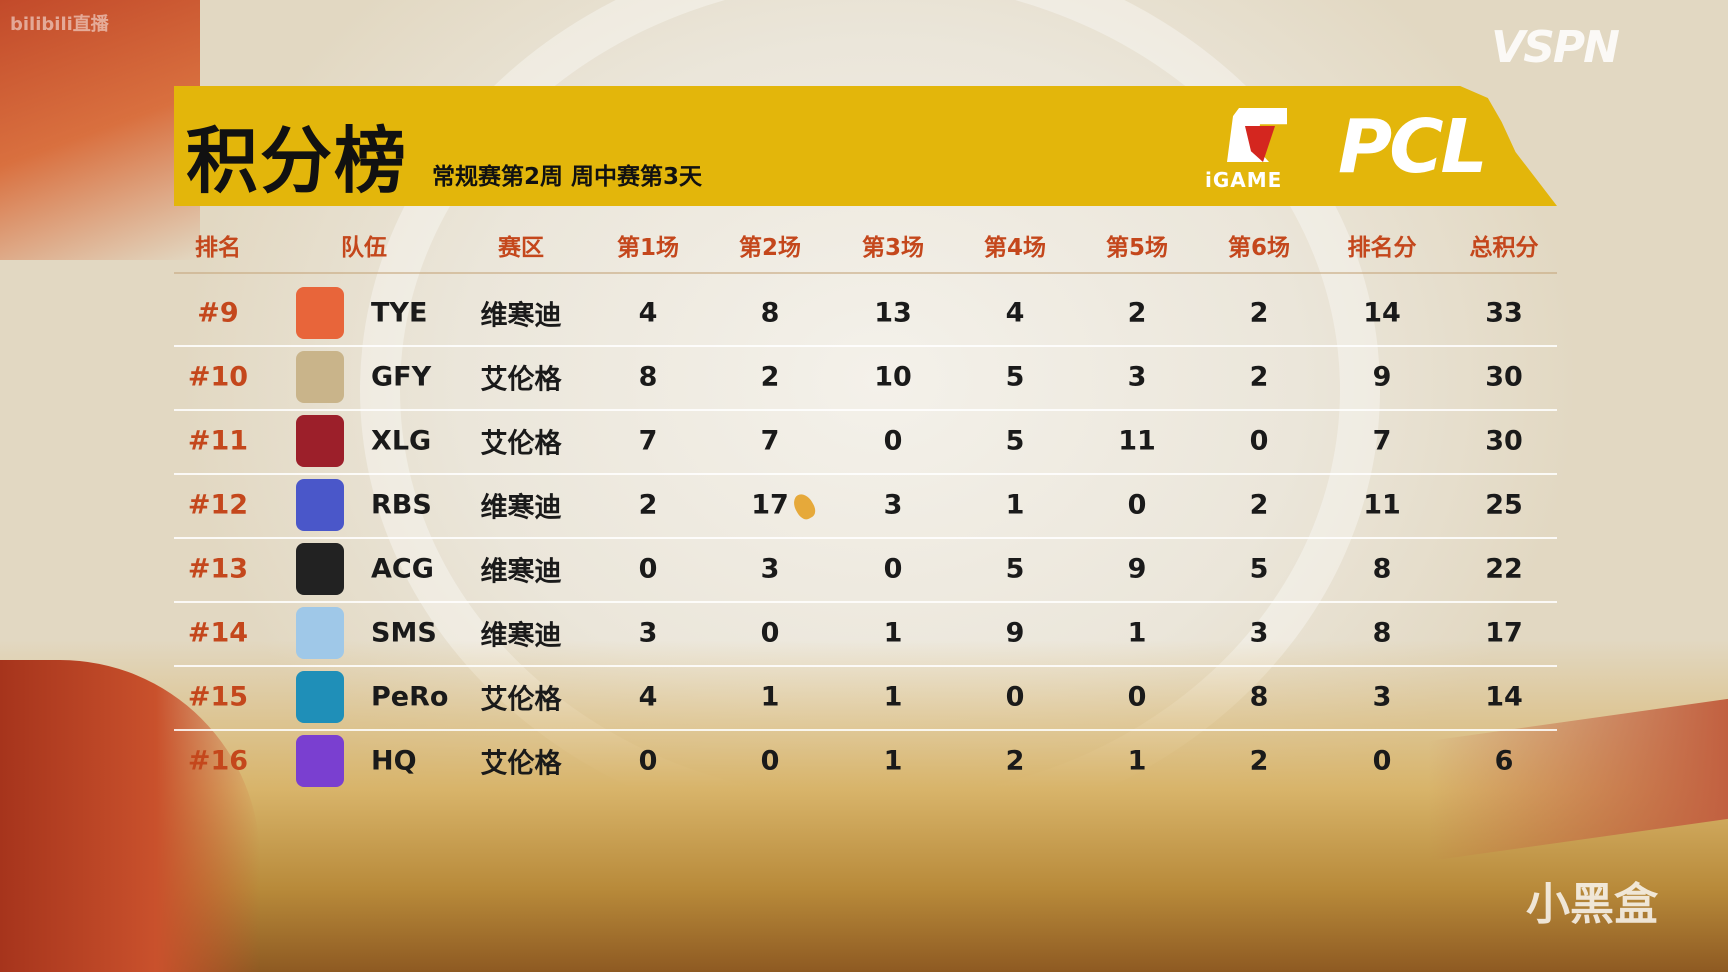 This screenshot has height=972, width=1728. What do you see at coordinates (1015, 697) in the screenshot?
I see `g4-cell: 0` at bounding box center [1015, 697].